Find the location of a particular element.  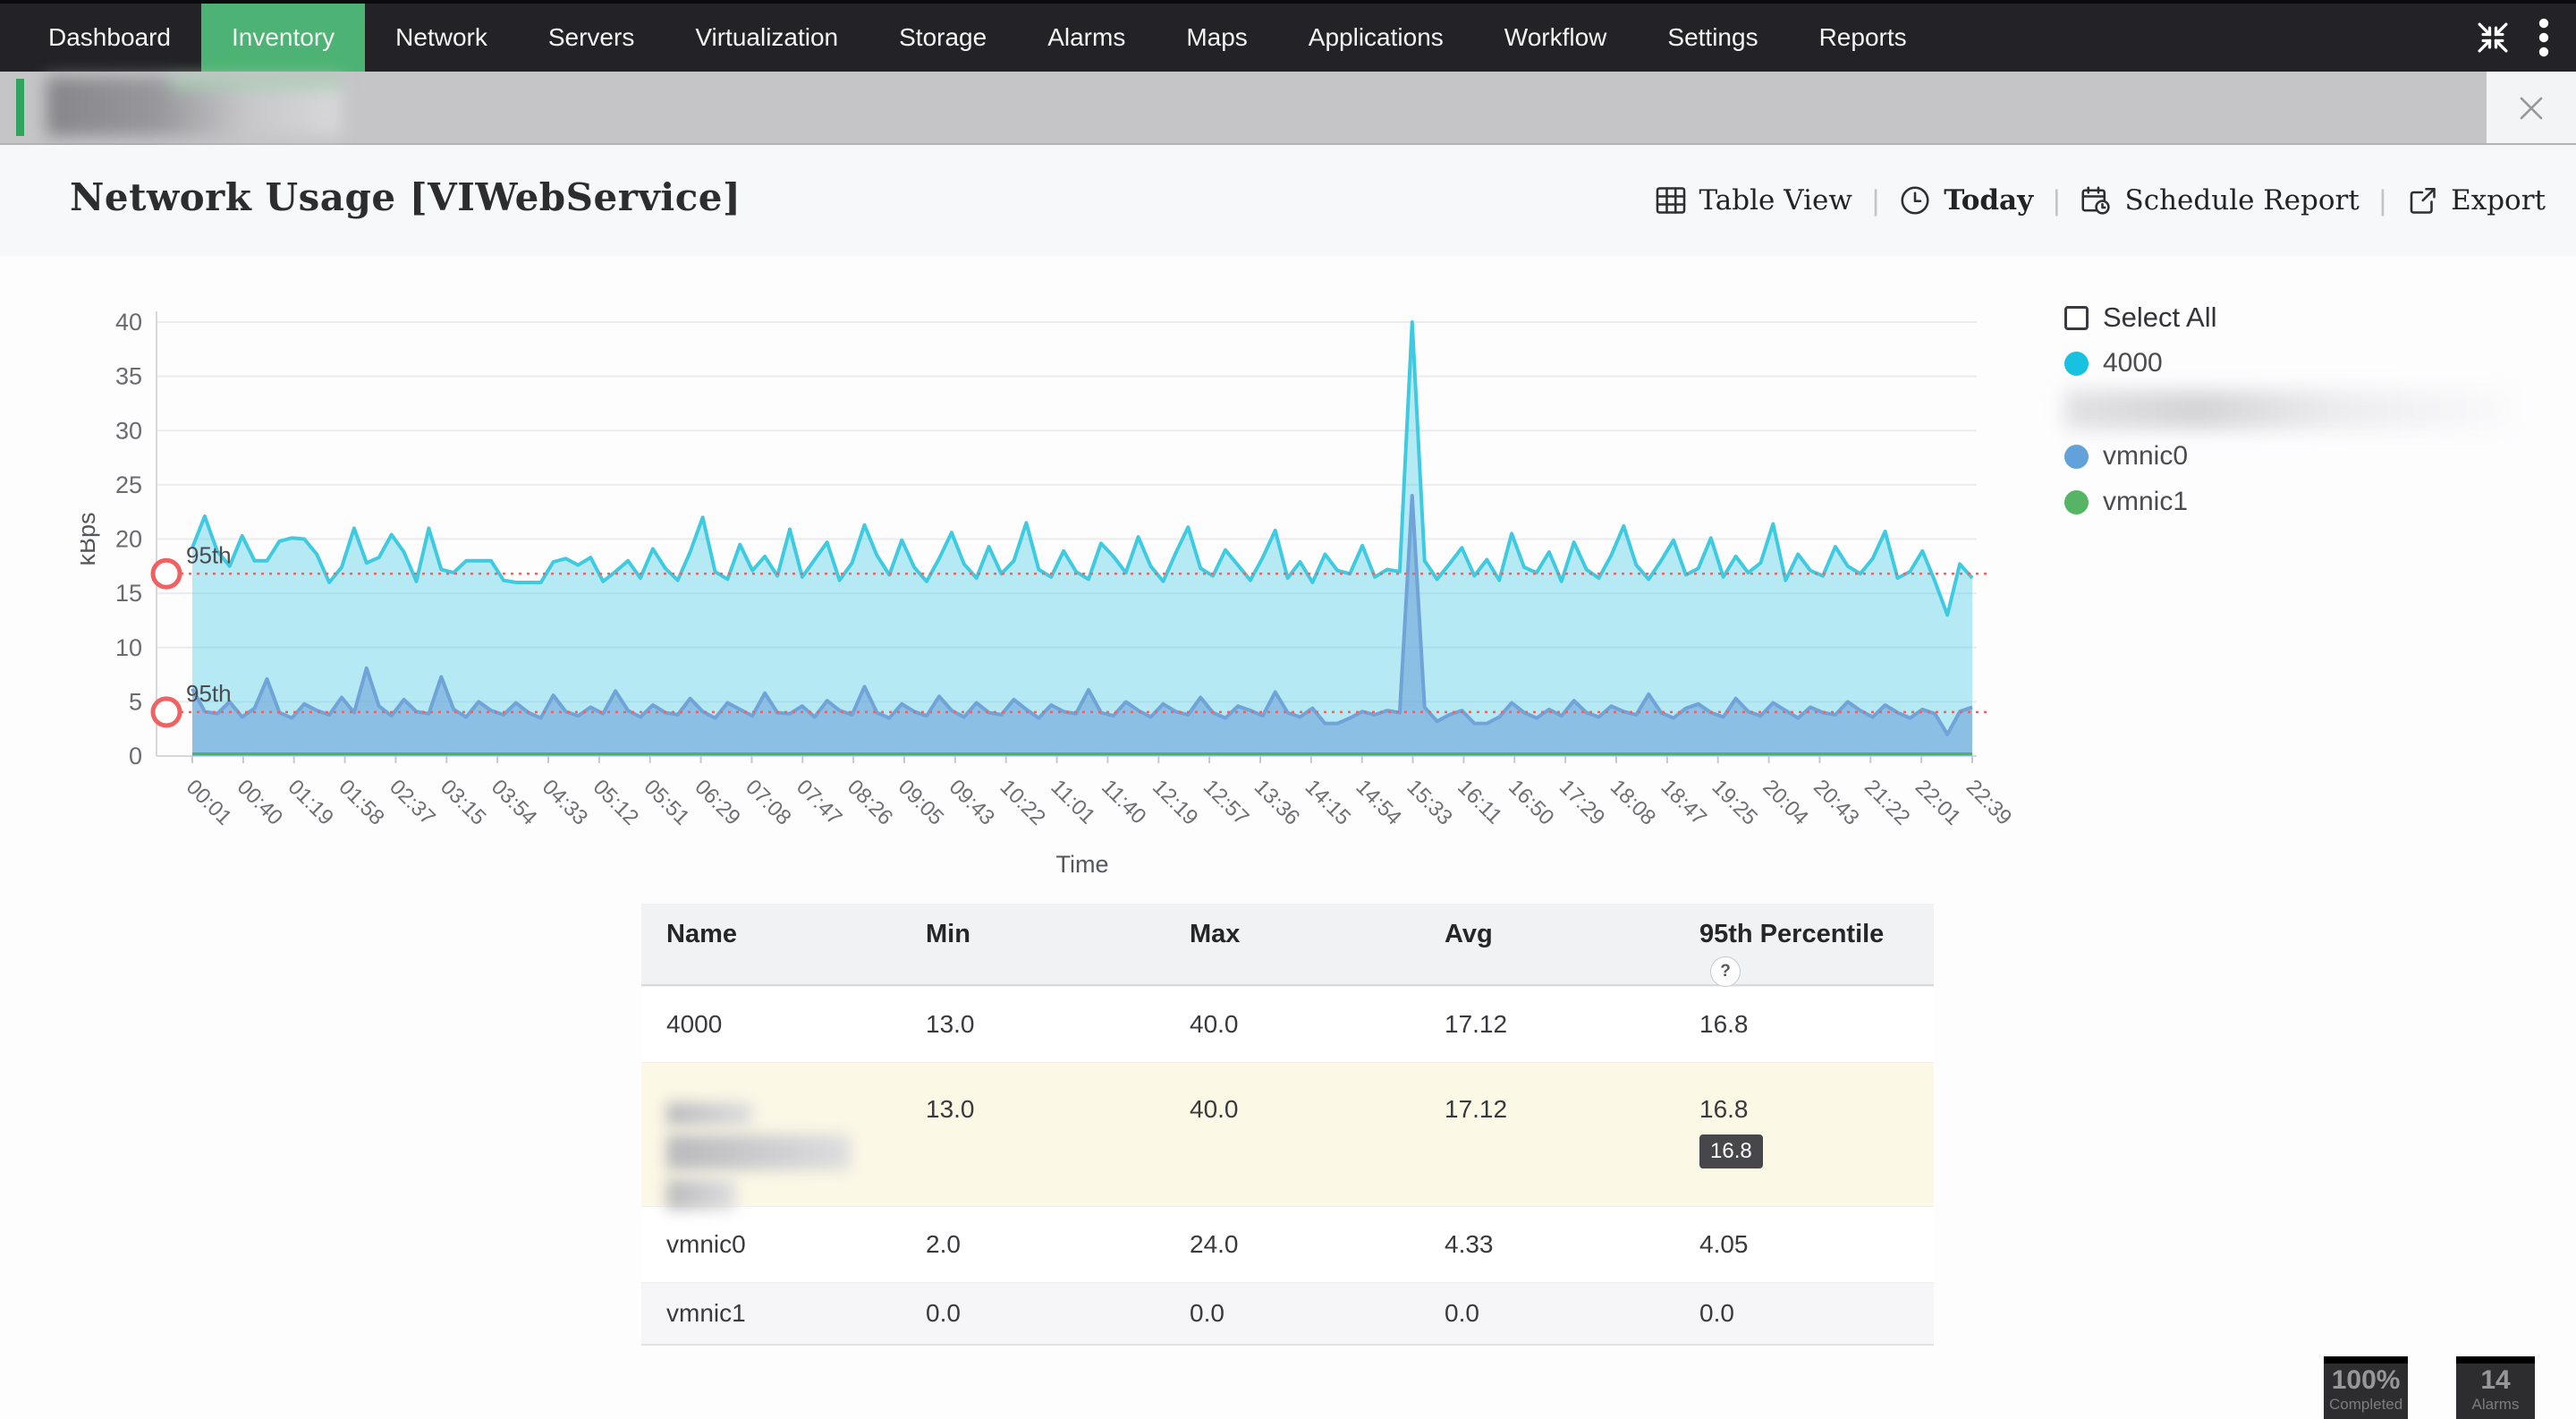

cell-p95: 0.0 is located at coordinates (1804, 1313).